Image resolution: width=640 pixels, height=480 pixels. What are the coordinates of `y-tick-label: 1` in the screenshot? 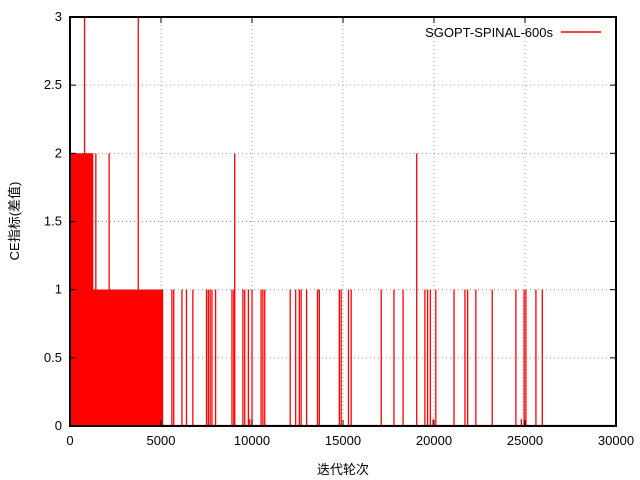 It's located at (58, 289).